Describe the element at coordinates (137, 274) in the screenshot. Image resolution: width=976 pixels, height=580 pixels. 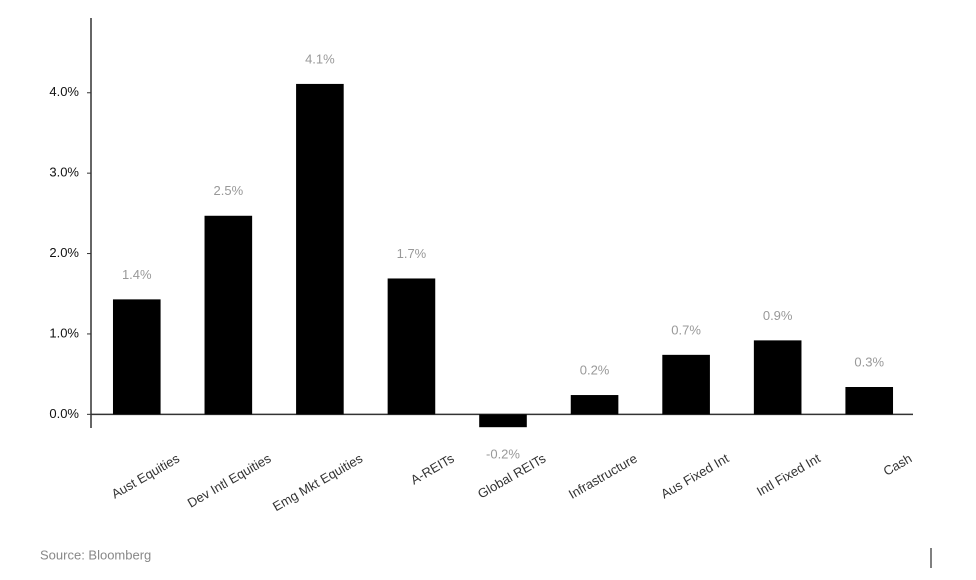
I see `value-label: 1.4%` at that location.